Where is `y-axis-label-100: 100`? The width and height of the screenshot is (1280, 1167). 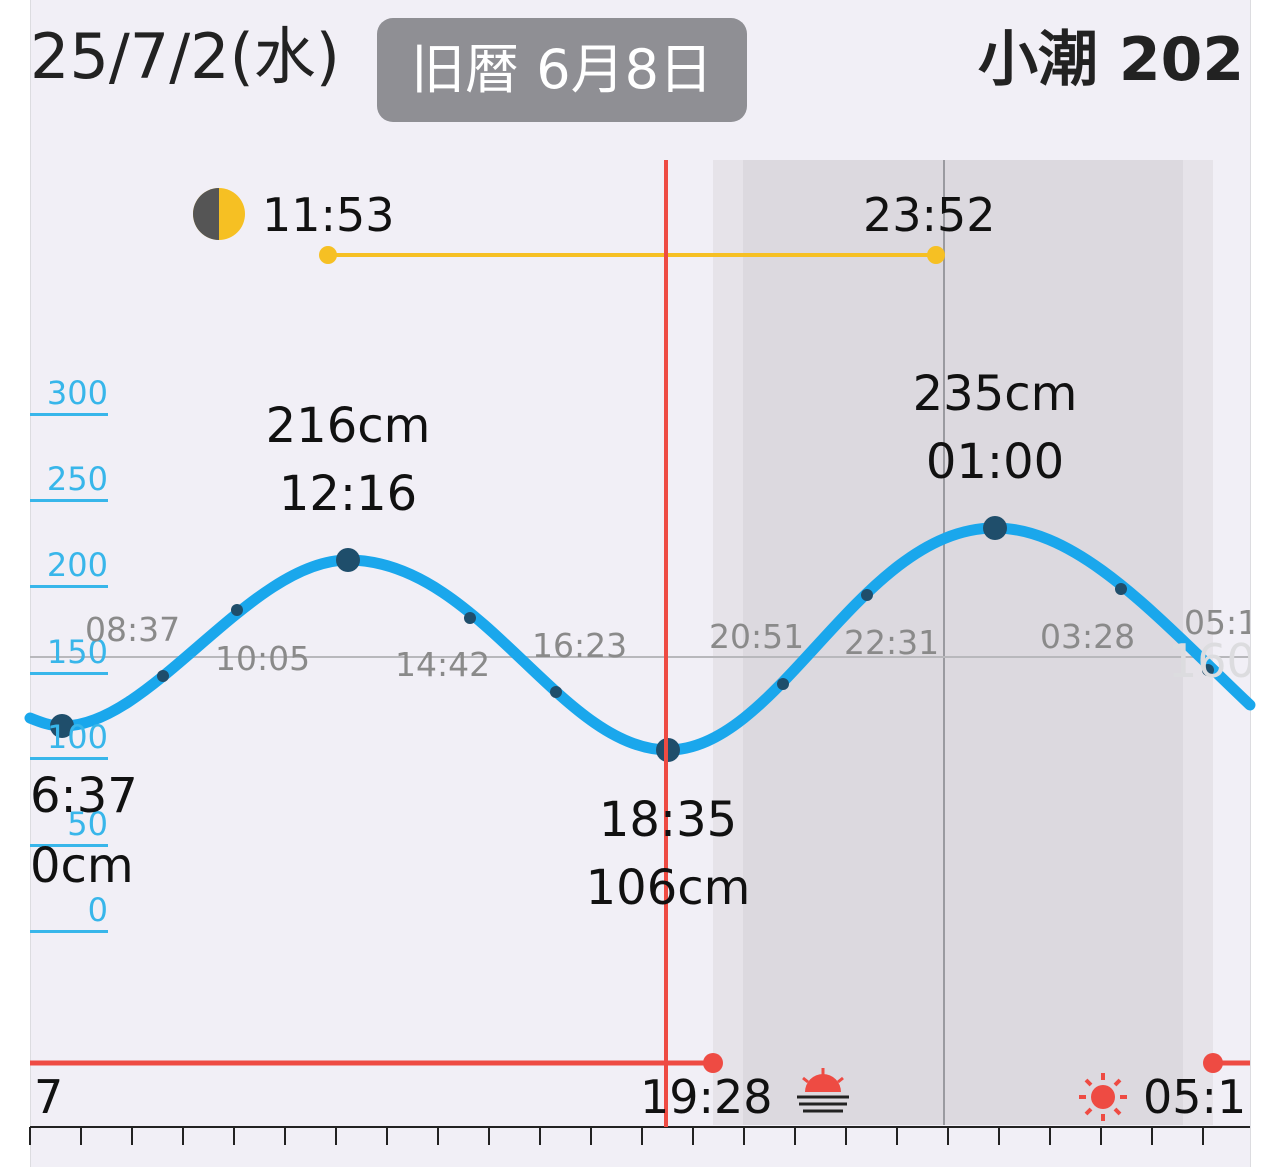
y-axis-label-100: 100 is located at coordinates (69, 740).